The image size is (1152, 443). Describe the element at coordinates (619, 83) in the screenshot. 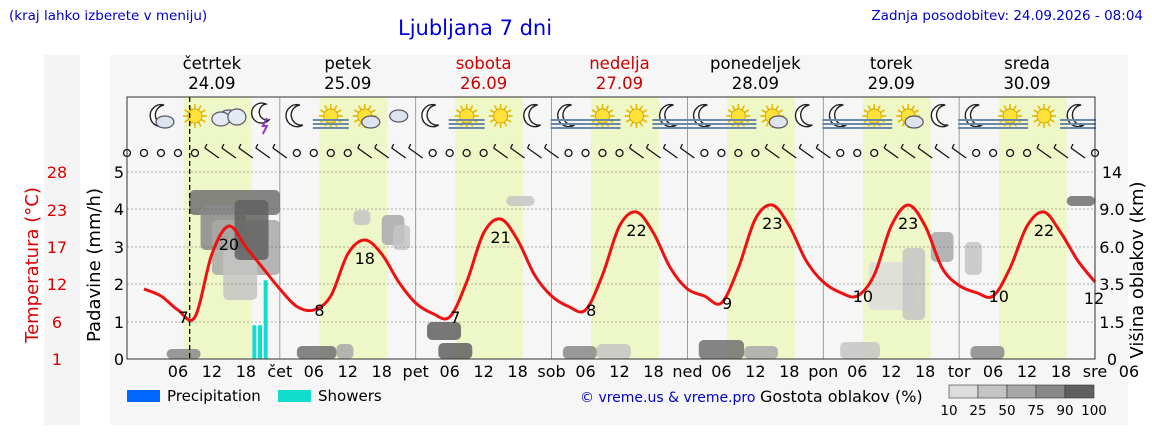

I see `day-date: 27.09` at that location.